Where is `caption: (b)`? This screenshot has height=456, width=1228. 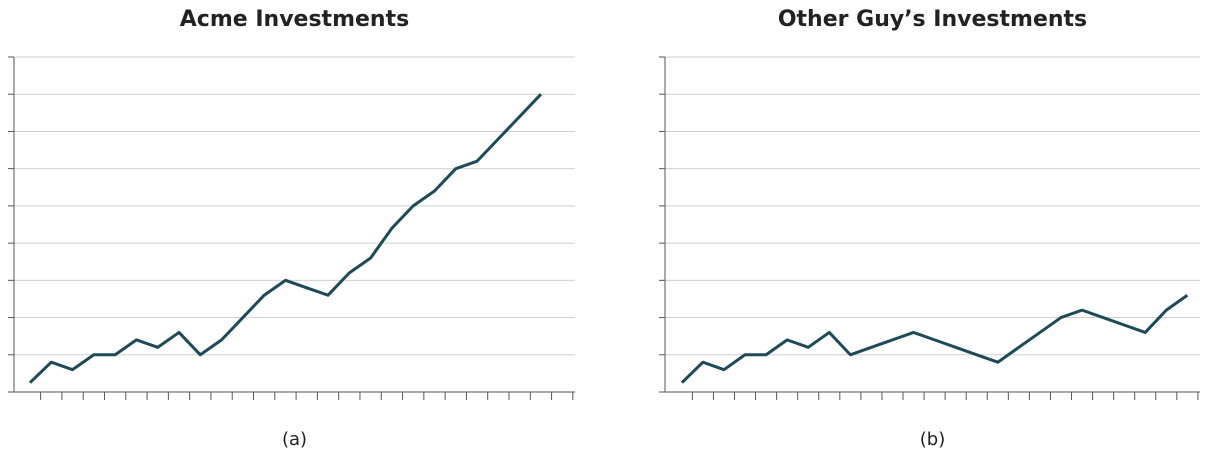 caption: (b) is located at coordinates (932, 439).